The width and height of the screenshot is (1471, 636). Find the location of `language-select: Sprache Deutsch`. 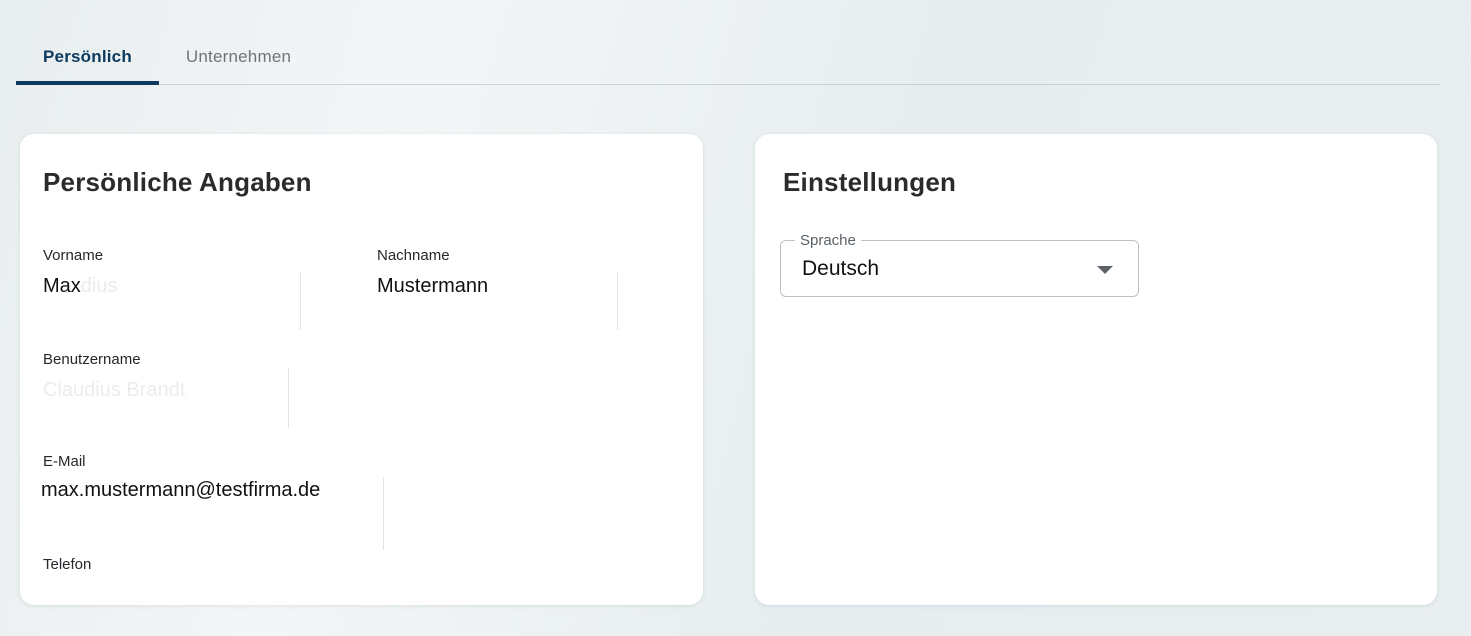

language-select: Sprache Deutsch is located at coordinates (959, 264).